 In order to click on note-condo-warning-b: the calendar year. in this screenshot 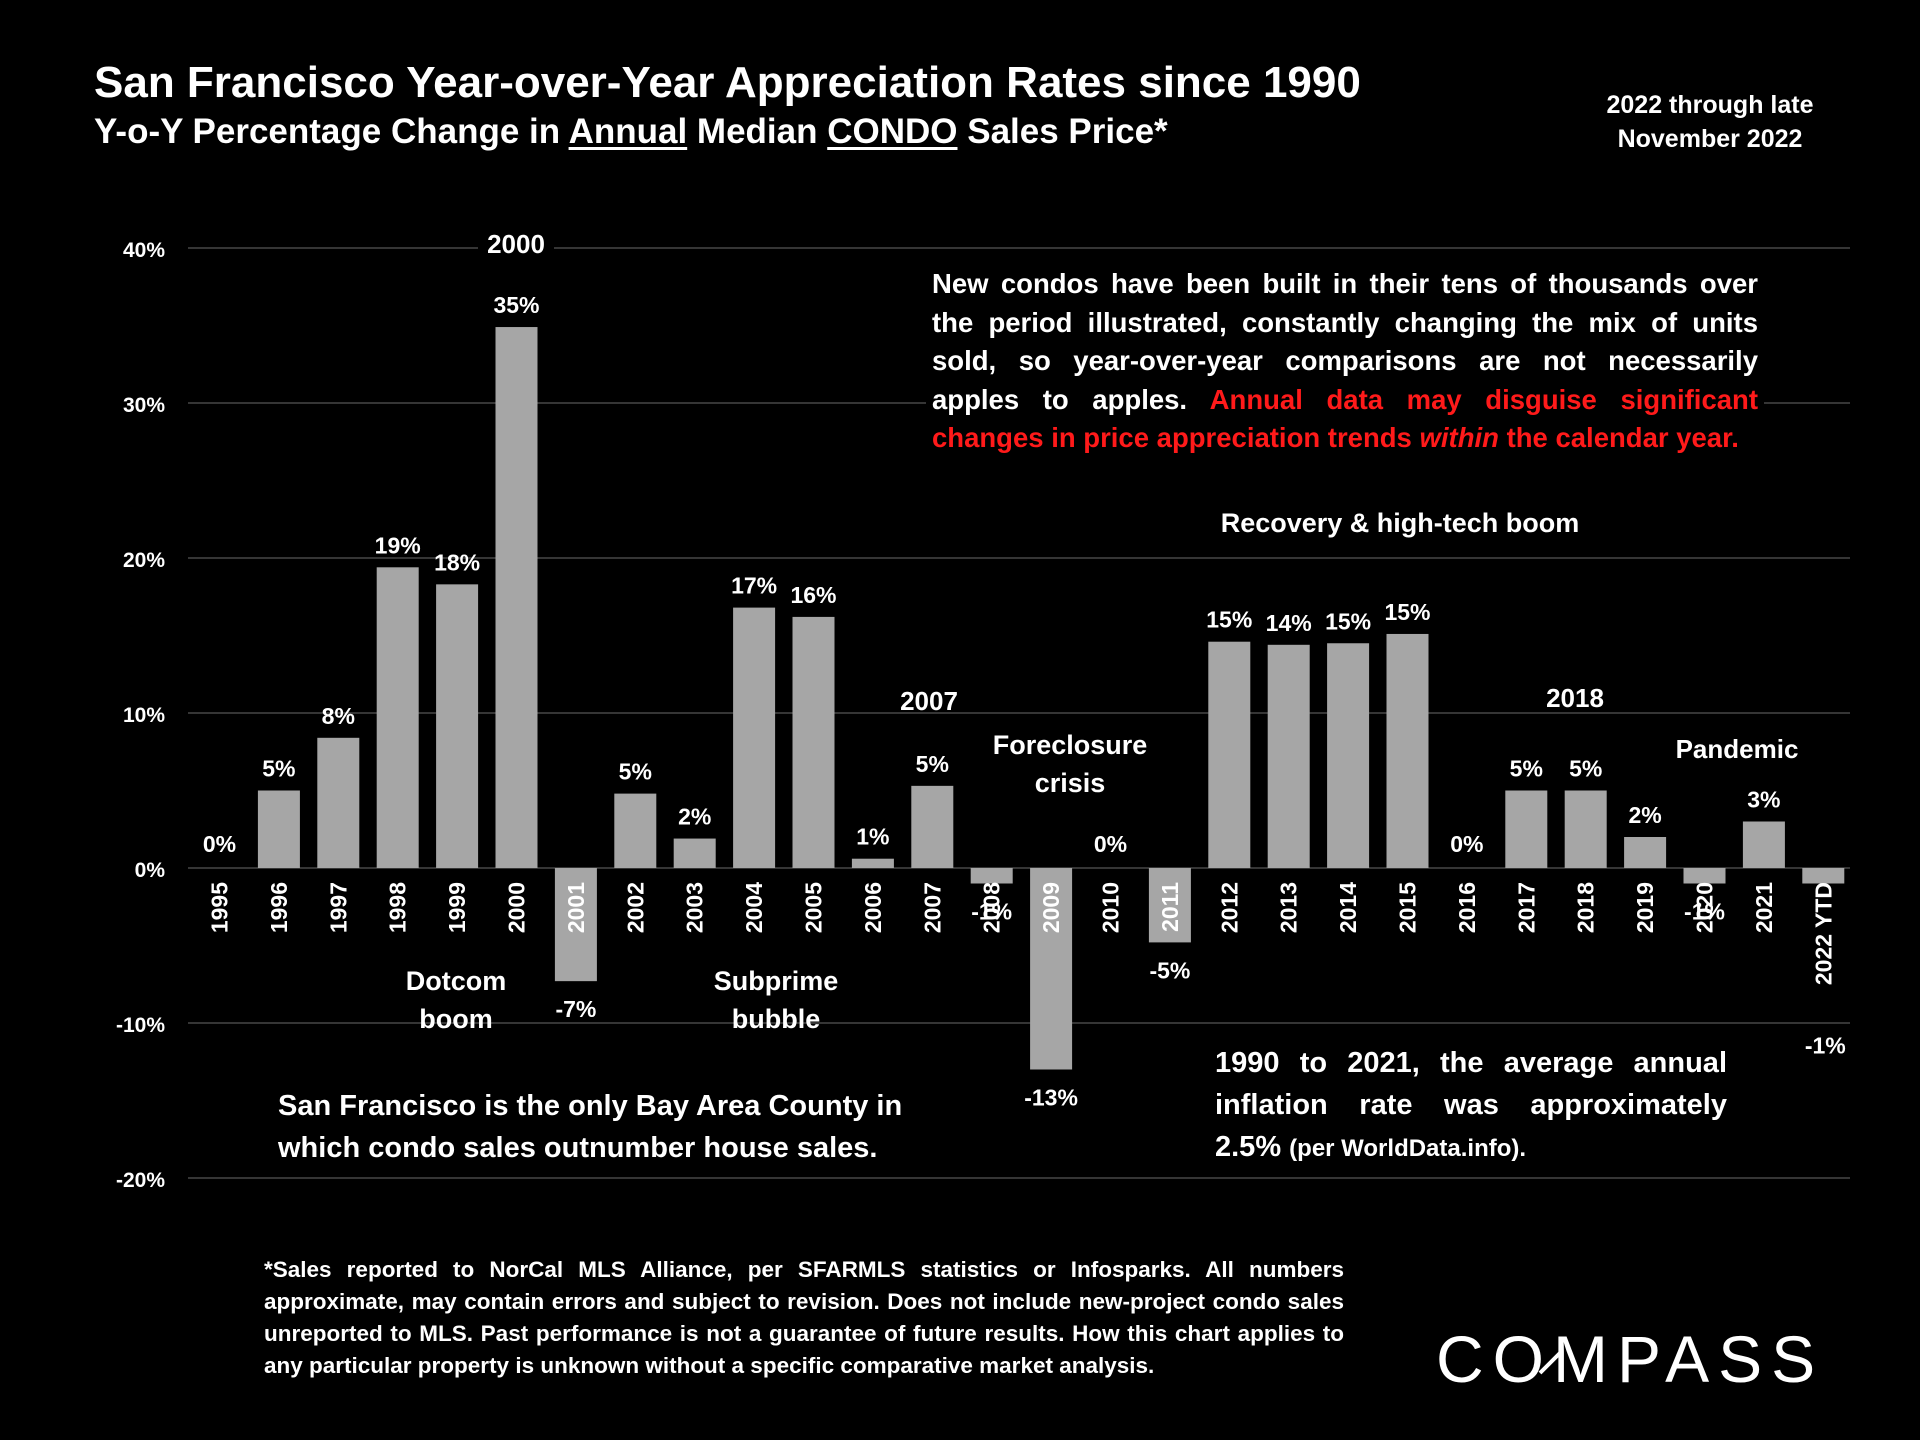, I will do `click(1618, 437)`.